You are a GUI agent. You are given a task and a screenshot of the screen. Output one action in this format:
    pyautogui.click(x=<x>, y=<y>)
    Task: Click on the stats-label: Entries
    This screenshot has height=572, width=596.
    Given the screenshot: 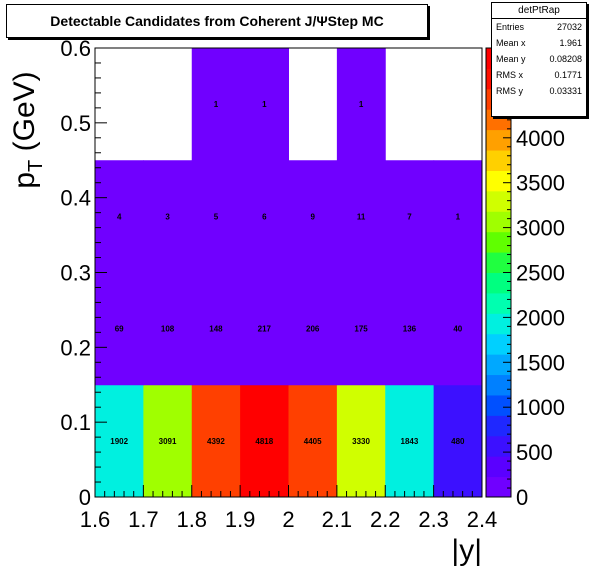 What is the action you would take?
    pyautogui.click(x=510, y=27)
    